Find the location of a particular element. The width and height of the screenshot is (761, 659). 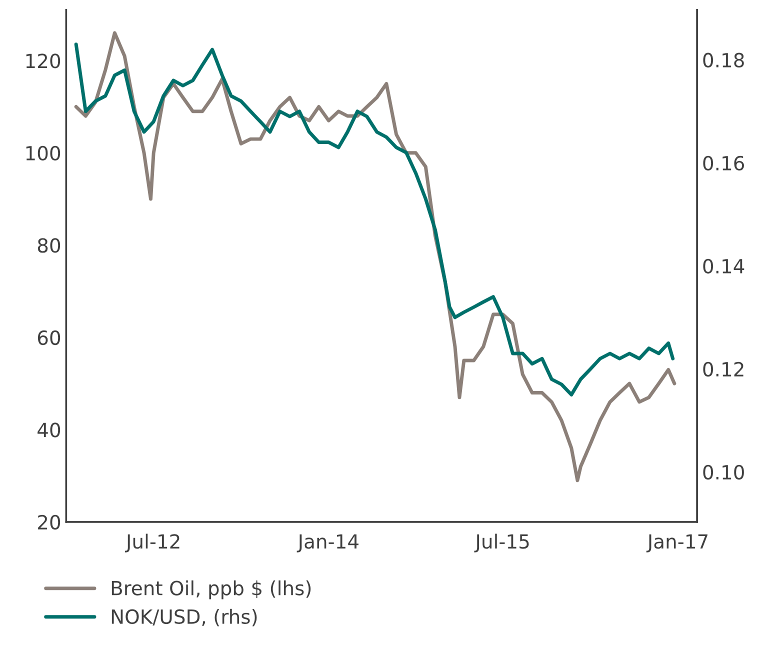

y2-tick-label: 0.10 is located at coordinates (723, 472).